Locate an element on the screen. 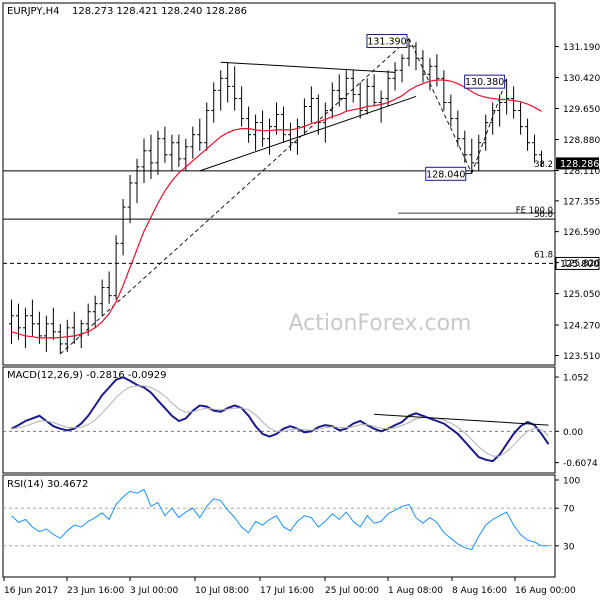 This screenshot has height=604, width=600. main-y-tick-label: 125.820 is located at coordinates (581, 264).